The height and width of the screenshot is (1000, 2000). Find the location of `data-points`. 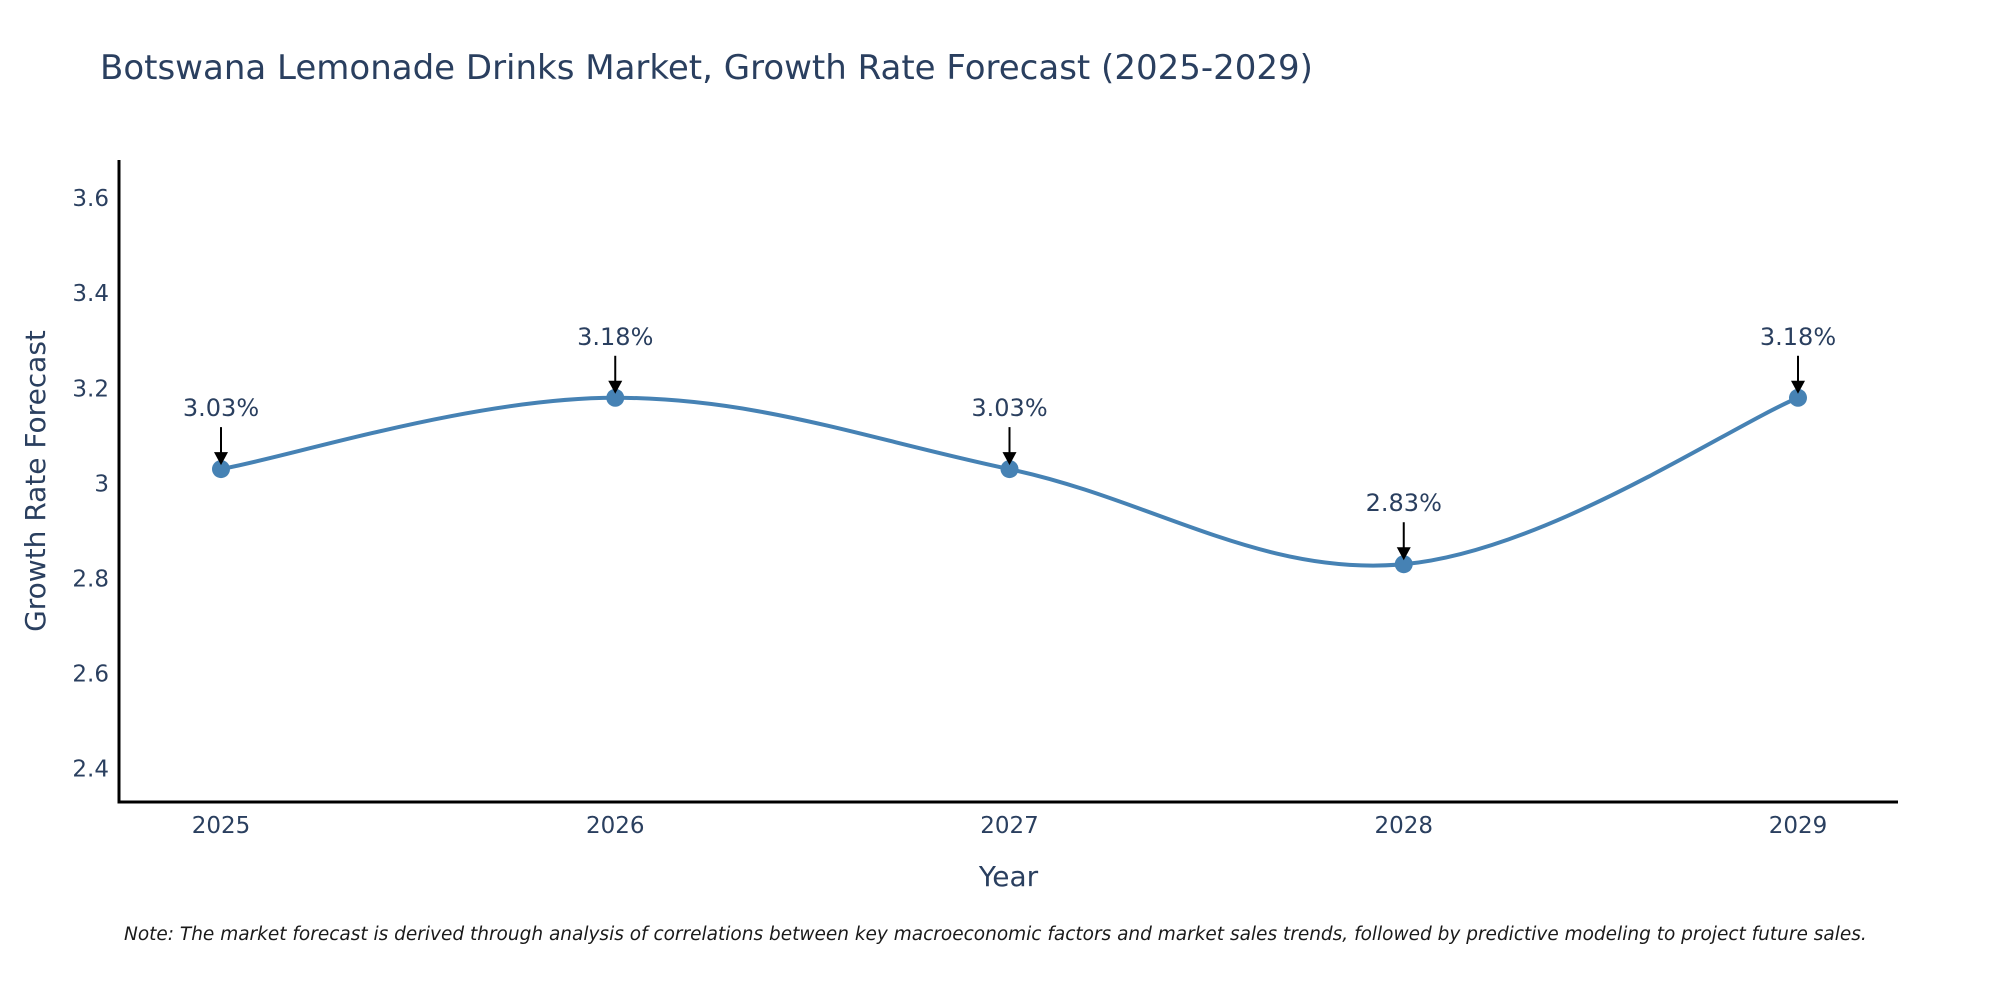

data-points is located at coordinates (1009, 481).